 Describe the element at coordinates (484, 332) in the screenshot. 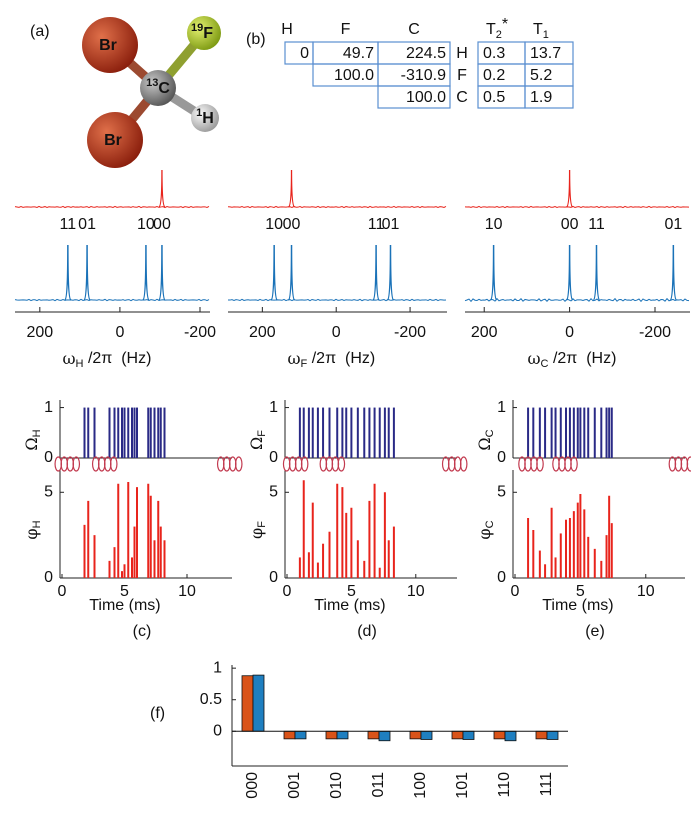

I see `x-tick-label: 200` at that location.